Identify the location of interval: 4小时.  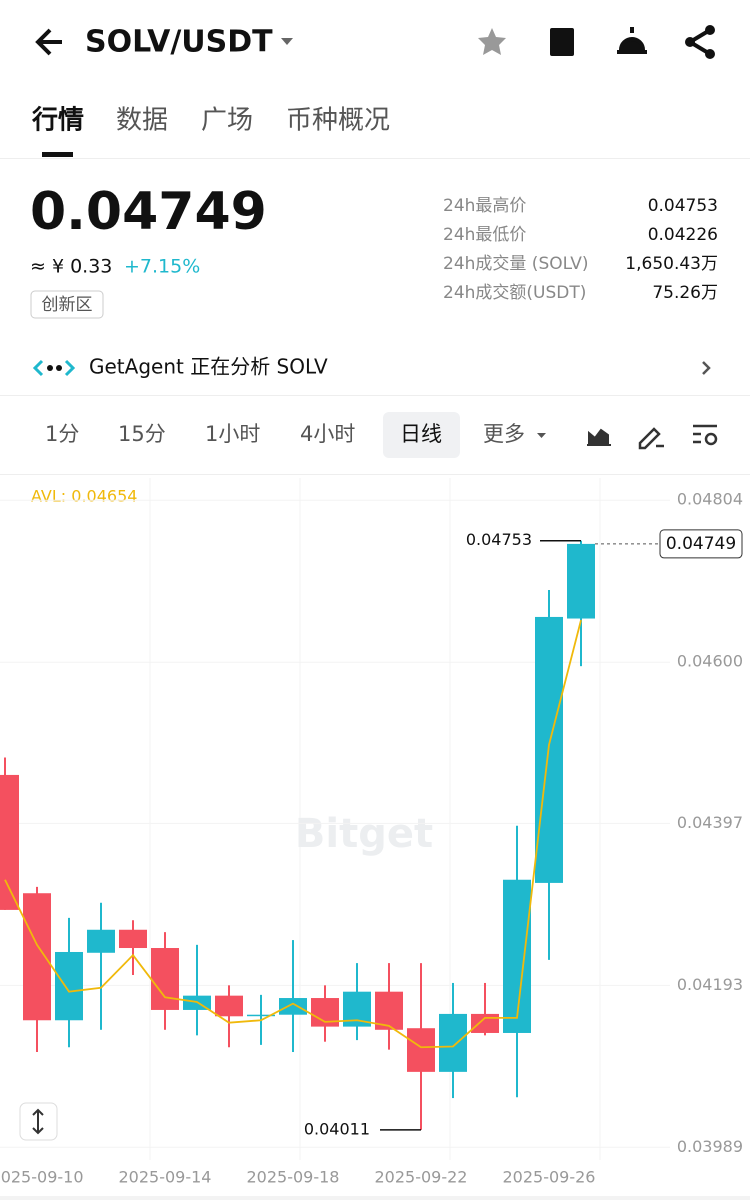
(327, 434).